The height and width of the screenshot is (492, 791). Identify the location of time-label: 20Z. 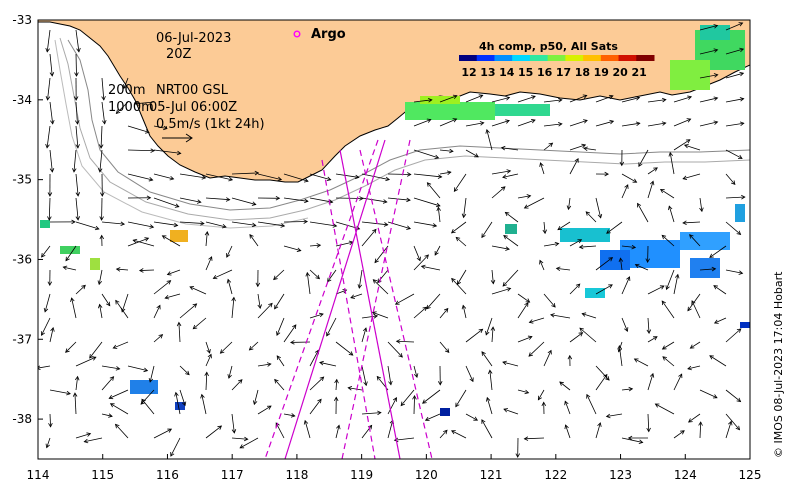
(179, 54).